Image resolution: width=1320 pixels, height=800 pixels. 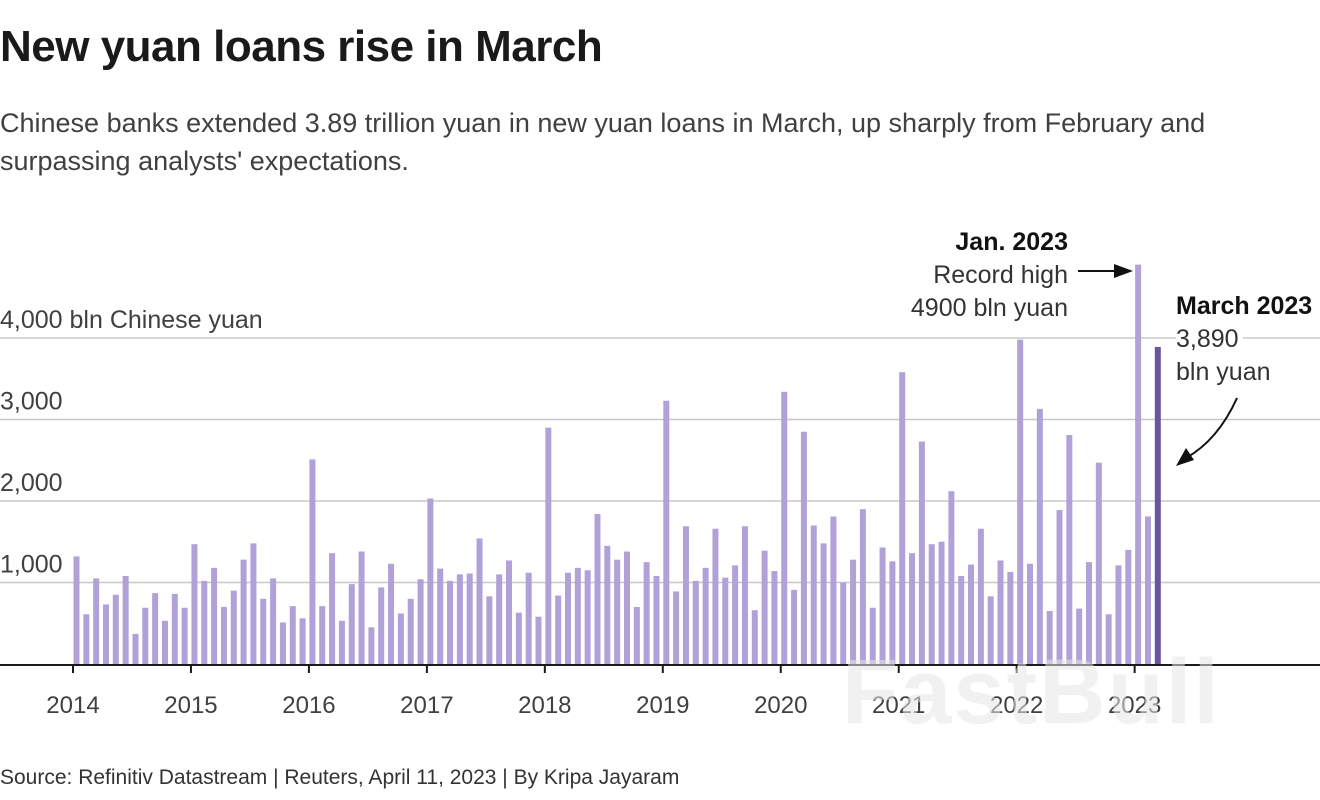 What do you see at coordinates (31, 483) in the screenshot?
I see `y-tick-label: 2,000` at bounding box center [31, 483].